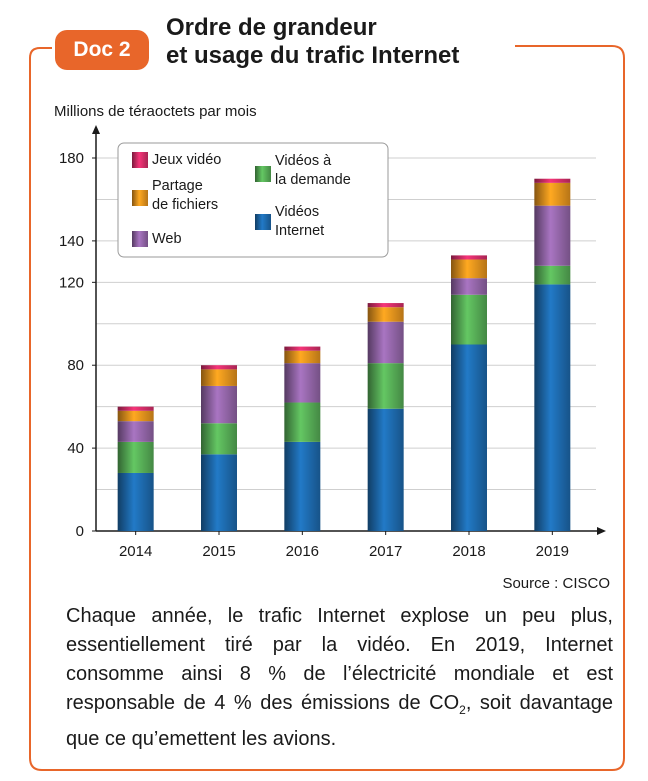 This screenshot has width=648, height=781. What do you see at coordinates (253, 200) in the screenshot?
I see `legend-box` at bounding box center [253, 200].